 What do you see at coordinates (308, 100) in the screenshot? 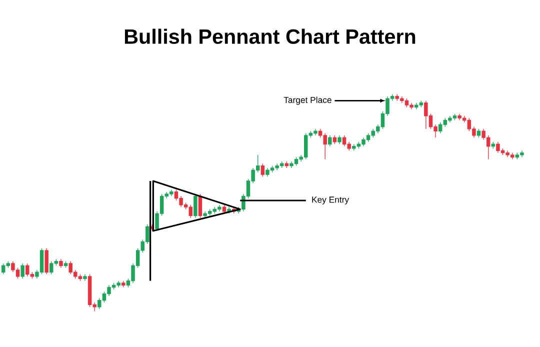
I see `annotation: Target Place` at bounding box center [308, 100].